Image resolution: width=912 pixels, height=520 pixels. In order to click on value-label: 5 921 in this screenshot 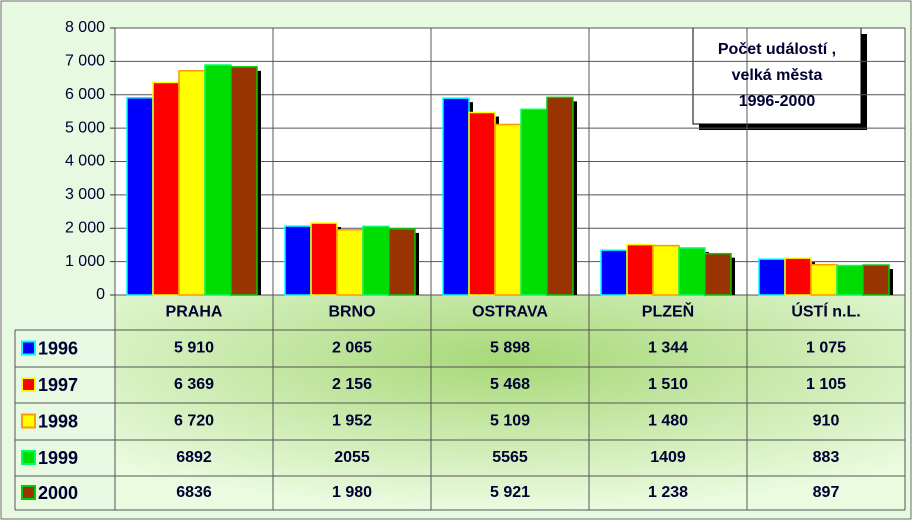, I will do `click(510, 492)`.